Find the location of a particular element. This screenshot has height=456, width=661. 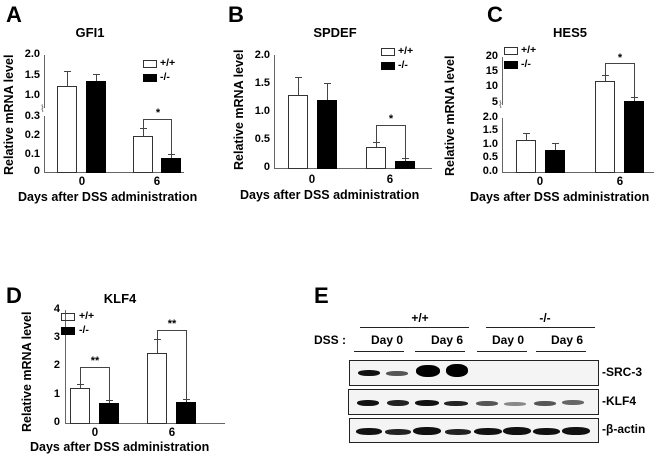

significance-marker-day6: ** is located at coordinates (172, 324).